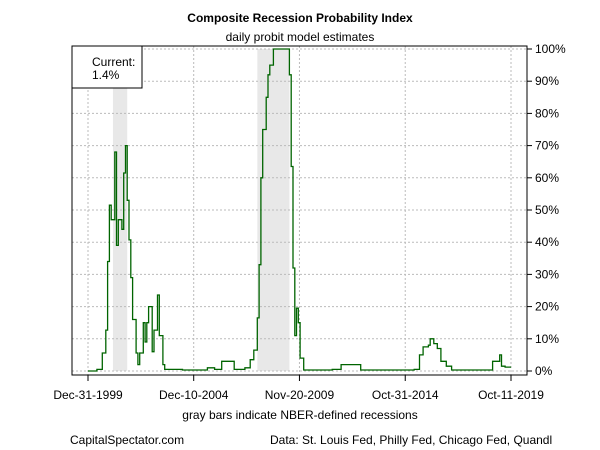 This screenshot has height=450, width=600. I want to click on y-tick-label: 90%, so click(547, 81).